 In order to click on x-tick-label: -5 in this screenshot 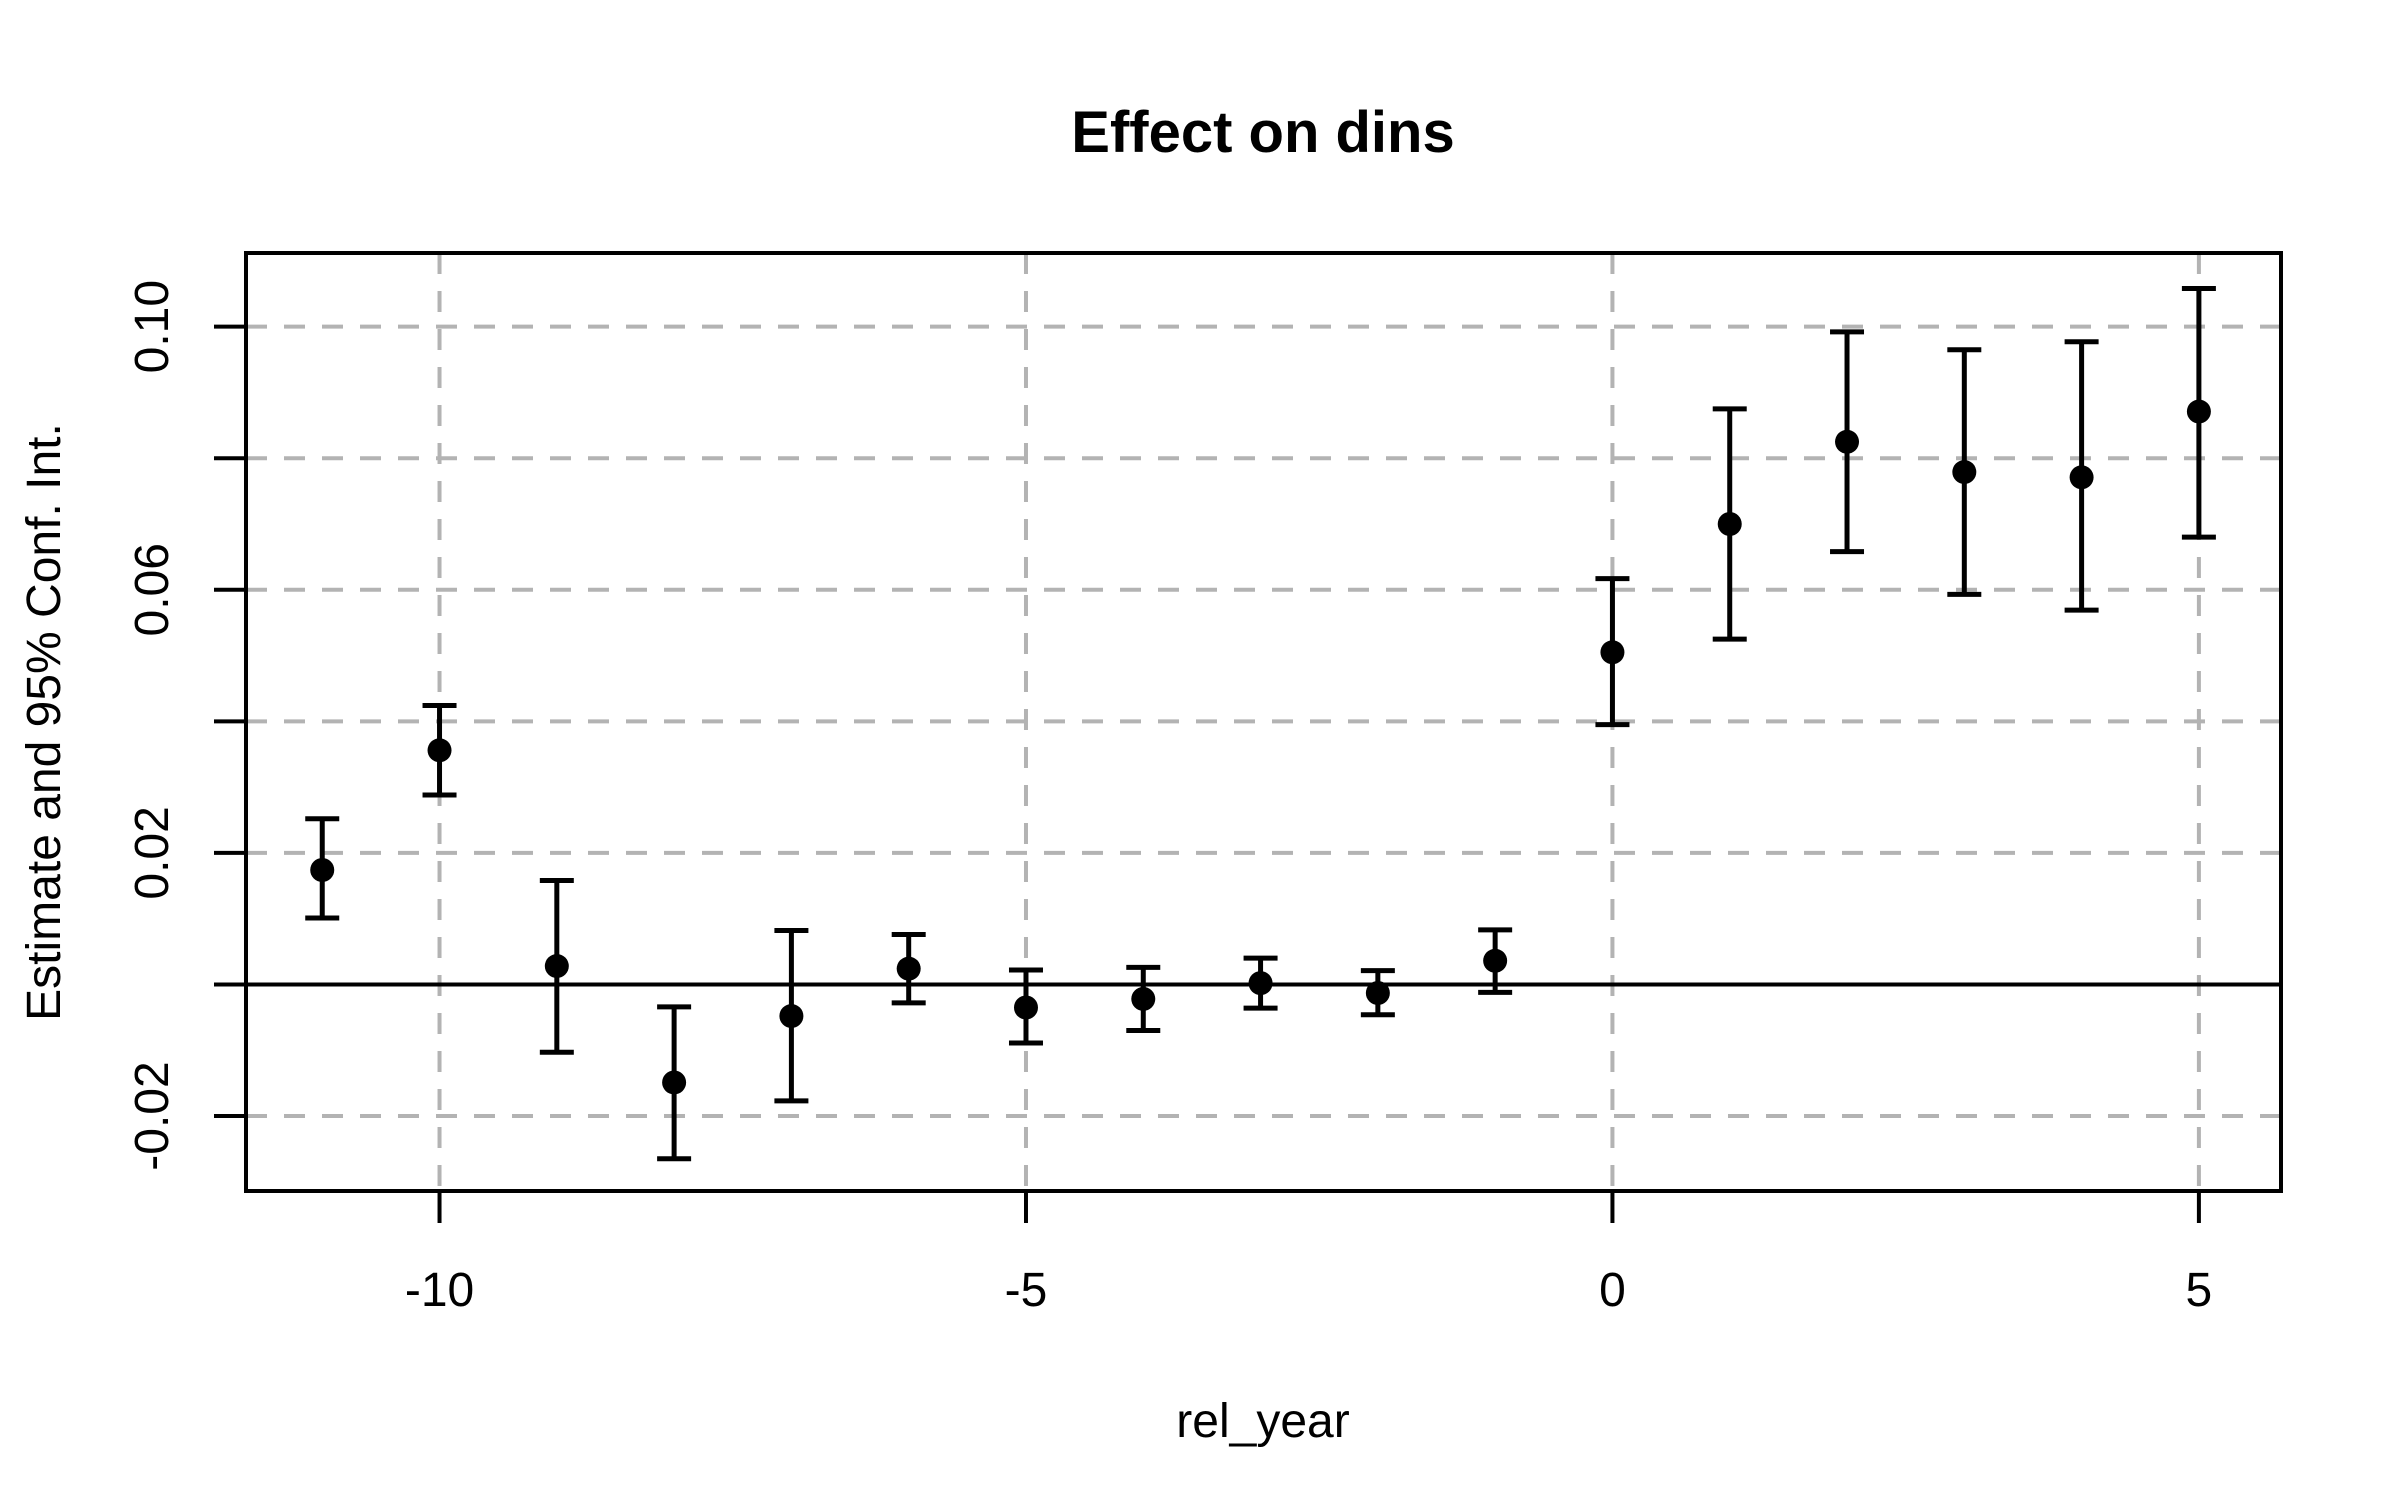, I will do `click(1026, 1290)`.